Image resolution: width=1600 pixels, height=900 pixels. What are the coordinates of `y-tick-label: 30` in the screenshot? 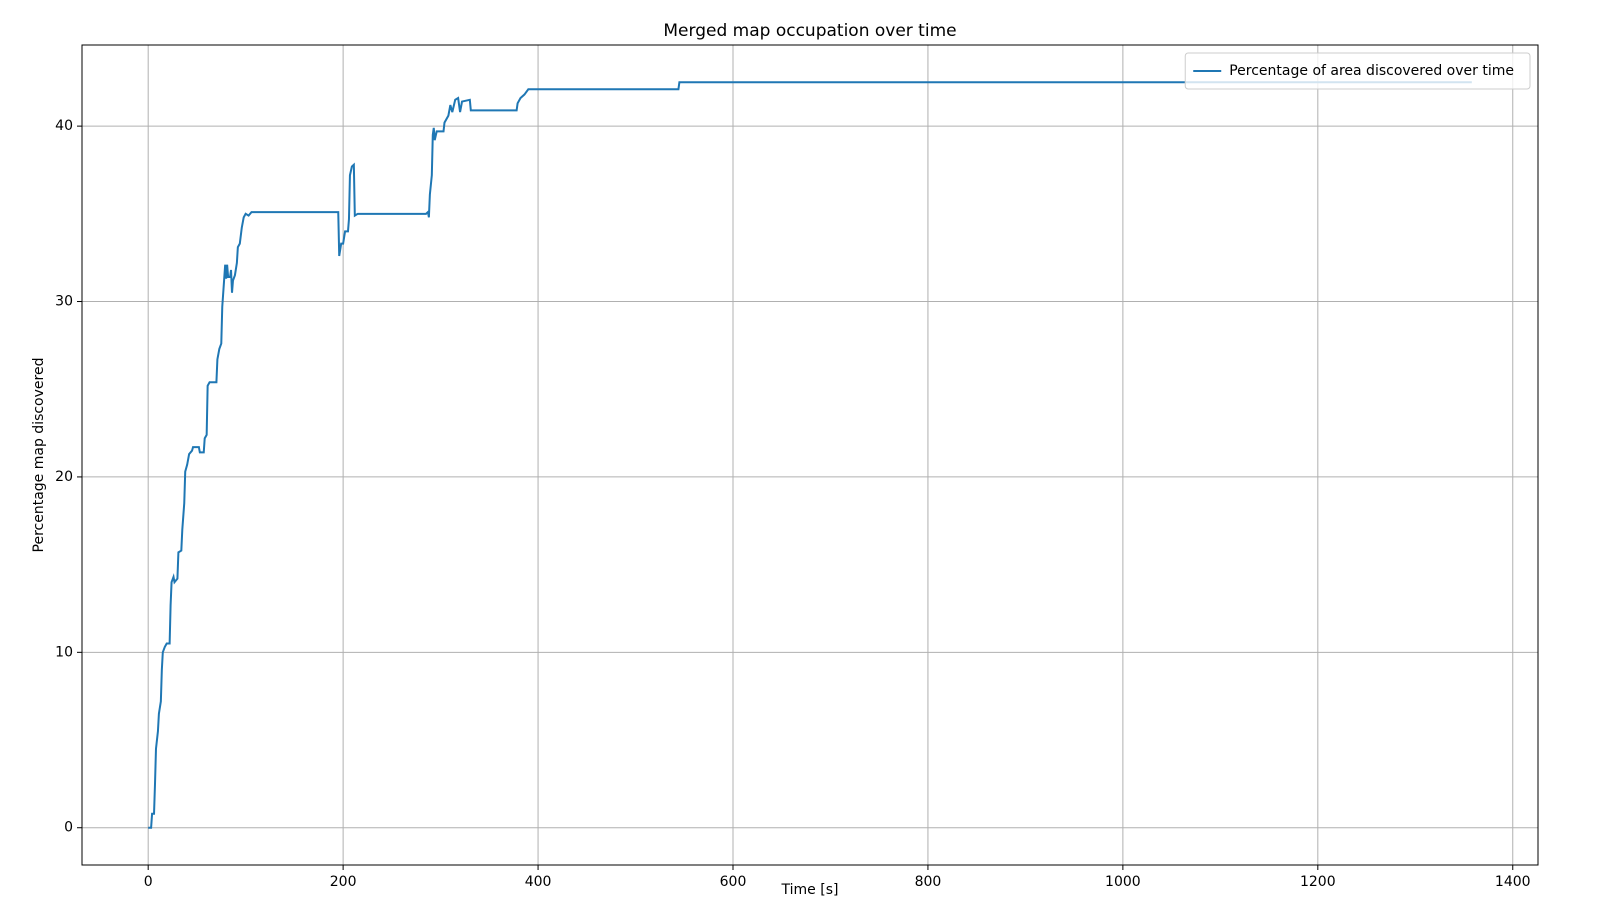 It's located at (64, 302).